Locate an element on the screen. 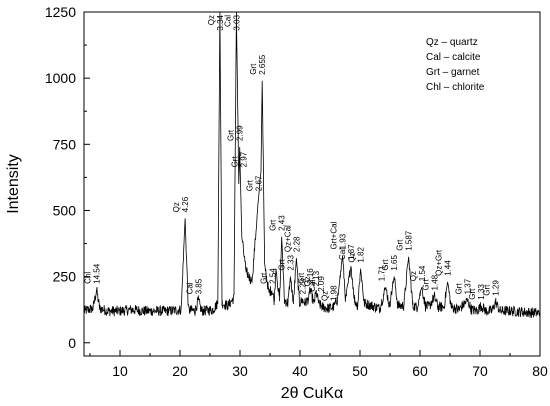 The width and height of the screenshot is (550, 406). y-tick-label: 1000 is located at coordinates (60, 78).